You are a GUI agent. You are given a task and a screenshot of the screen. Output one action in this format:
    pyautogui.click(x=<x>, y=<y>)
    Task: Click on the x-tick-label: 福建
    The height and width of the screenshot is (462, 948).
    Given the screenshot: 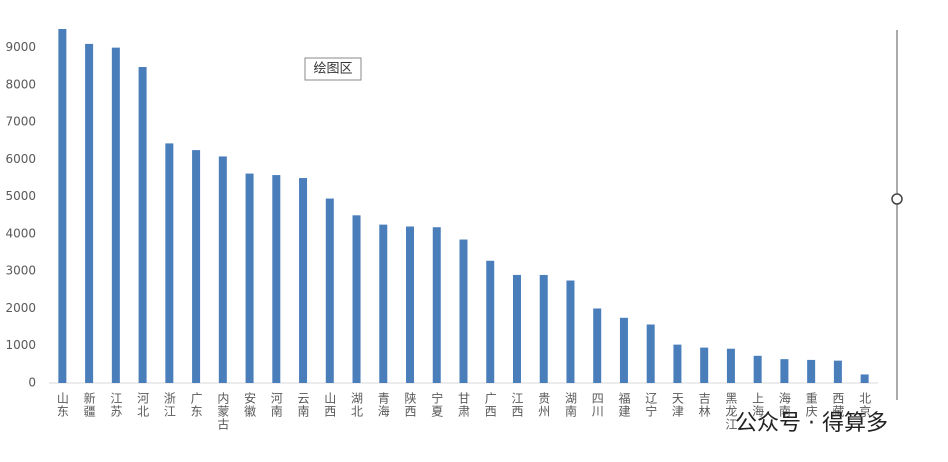 What is the action you would take?
    pyautogui.click(x=624, y=404)
    